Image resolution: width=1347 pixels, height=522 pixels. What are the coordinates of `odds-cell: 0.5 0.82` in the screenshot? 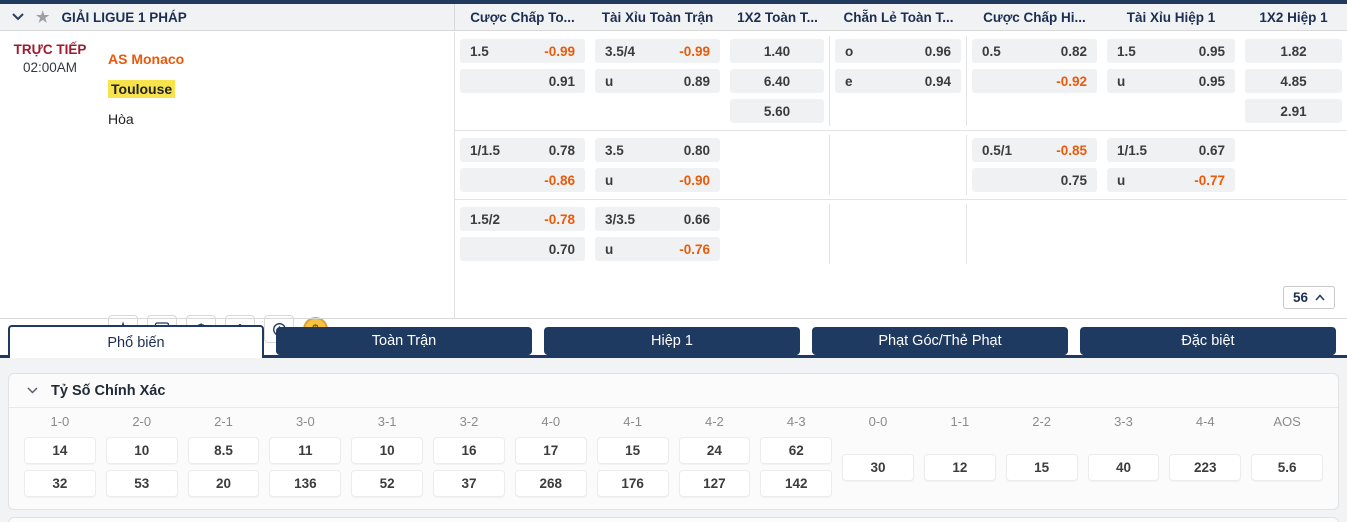 It's located at (1034, 51).